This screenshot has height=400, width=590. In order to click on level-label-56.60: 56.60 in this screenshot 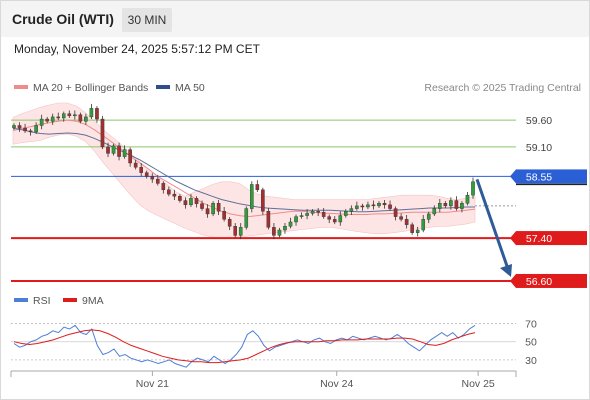, I will do `click(539, 282)`.